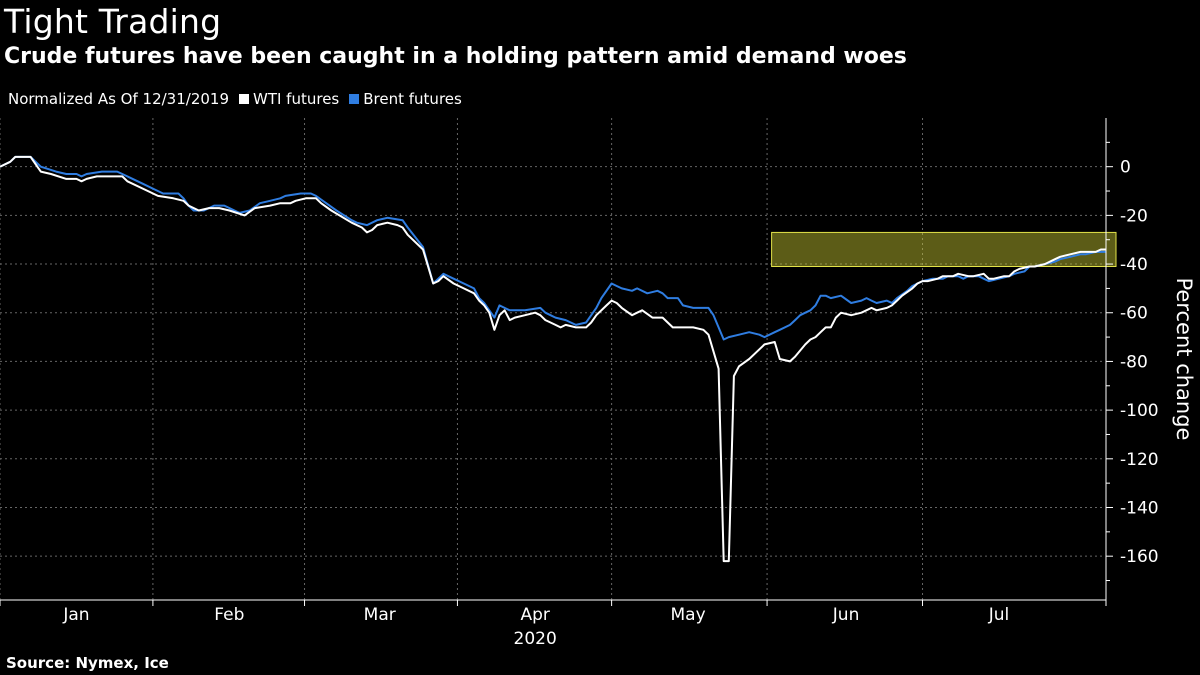 The width and height of the screenshot is (1200, 675). What do you see at coordinates (846, 615) in the screenshot?
I see `x-tick-label: Jun` at bounding box center [846, 615].